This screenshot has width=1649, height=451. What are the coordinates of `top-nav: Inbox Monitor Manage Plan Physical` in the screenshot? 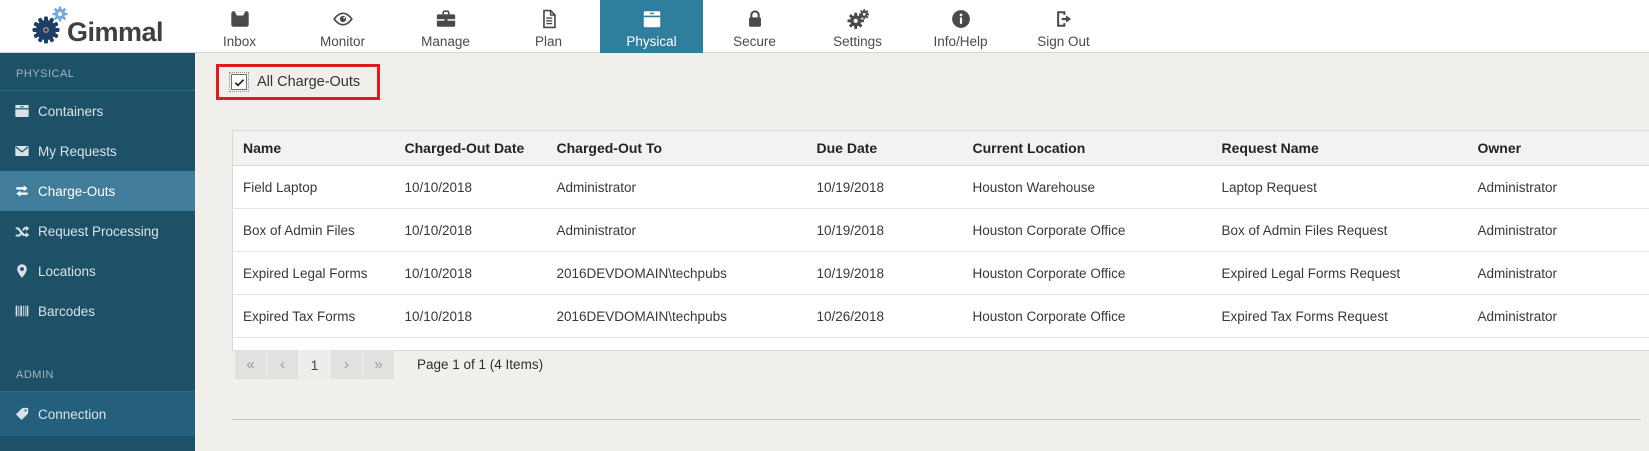 It's located at (651, 26).